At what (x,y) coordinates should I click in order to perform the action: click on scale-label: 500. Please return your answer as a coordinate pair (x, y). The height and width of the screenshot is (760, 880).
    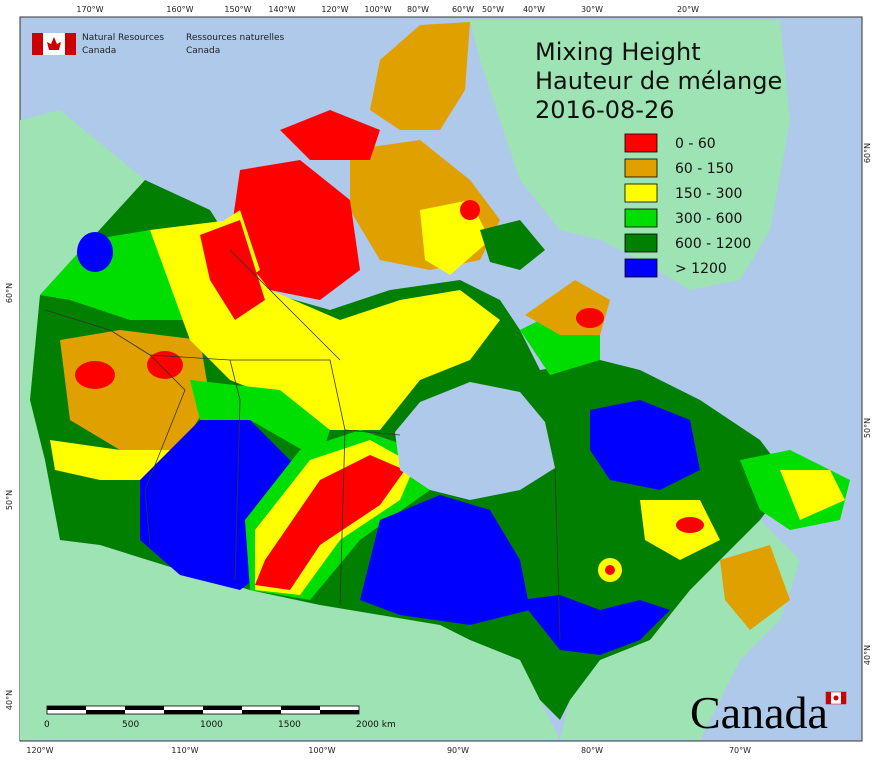
    Looking at the image, I should click on (130, 725).